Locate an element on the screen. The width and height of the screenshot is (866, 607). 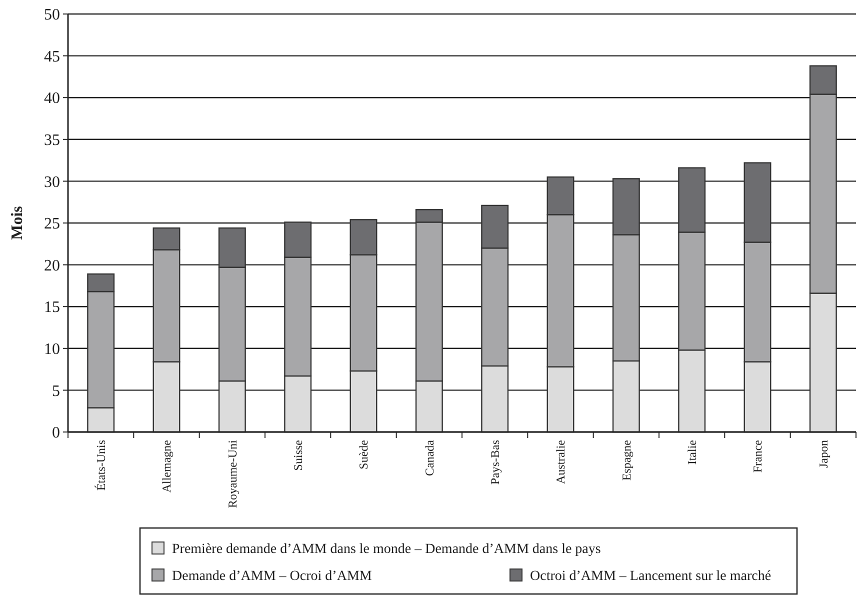
y-tick-label: 50 is located at coordinates (52, 15).